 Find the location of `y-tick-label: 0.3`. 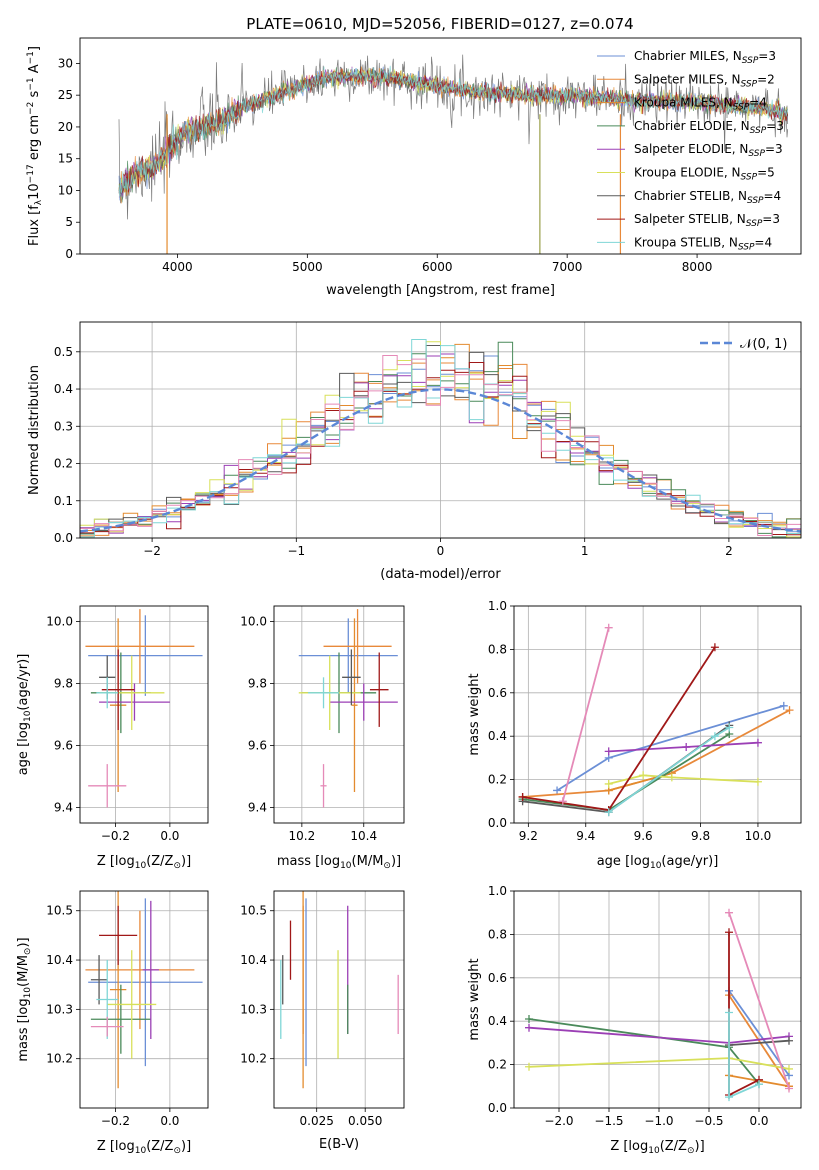

y-tick-label: 0.3 is located at coordinates (63, 426).